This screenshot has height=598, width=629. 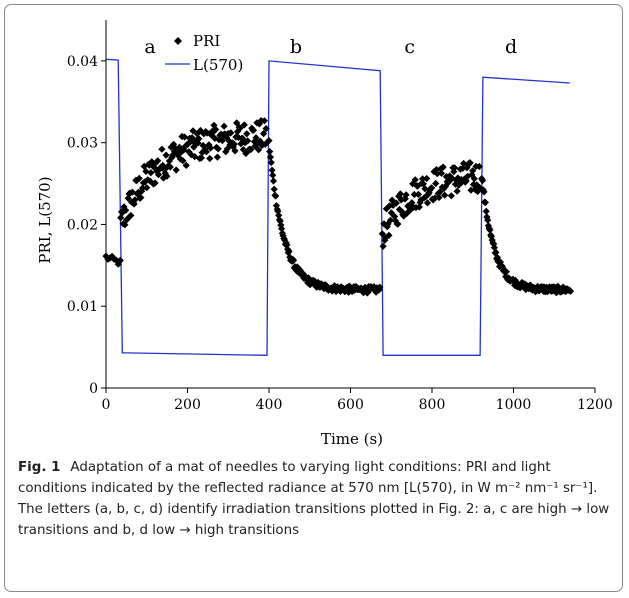 What do you see at coordinates (187, 405) in the screenshot?
I see `x-tick-label: 200` at bounding box center [187, 405].